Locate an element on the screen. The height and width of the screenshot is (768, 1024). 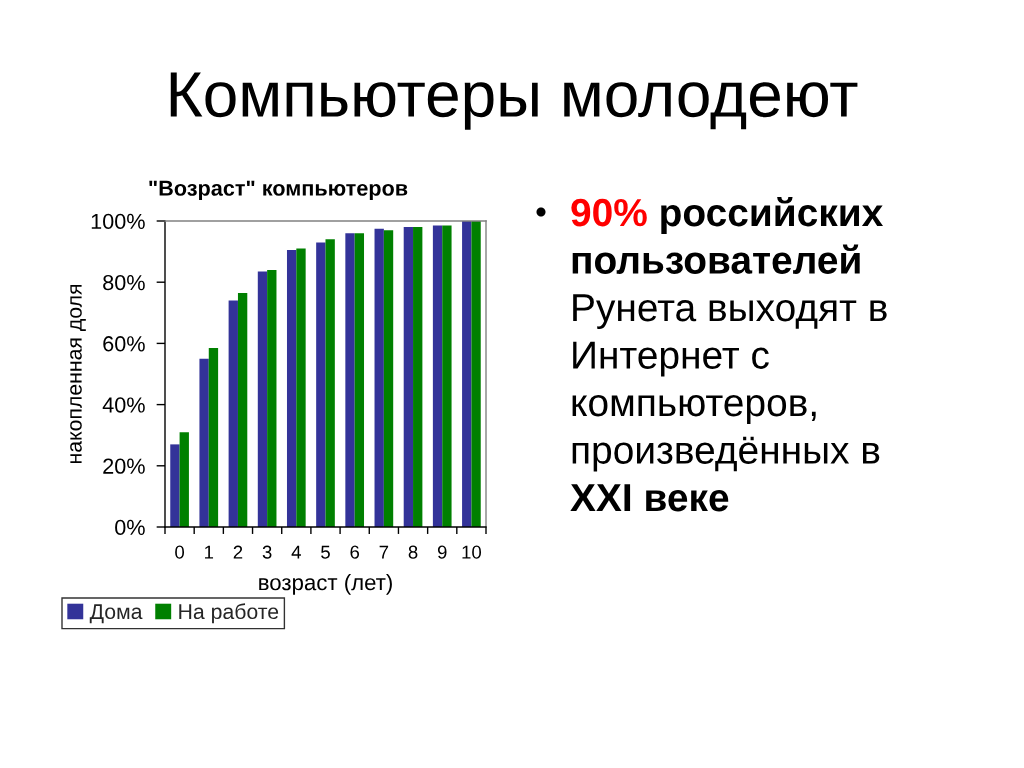
y-tick-label: 20% is located at coordinates (124, 466).